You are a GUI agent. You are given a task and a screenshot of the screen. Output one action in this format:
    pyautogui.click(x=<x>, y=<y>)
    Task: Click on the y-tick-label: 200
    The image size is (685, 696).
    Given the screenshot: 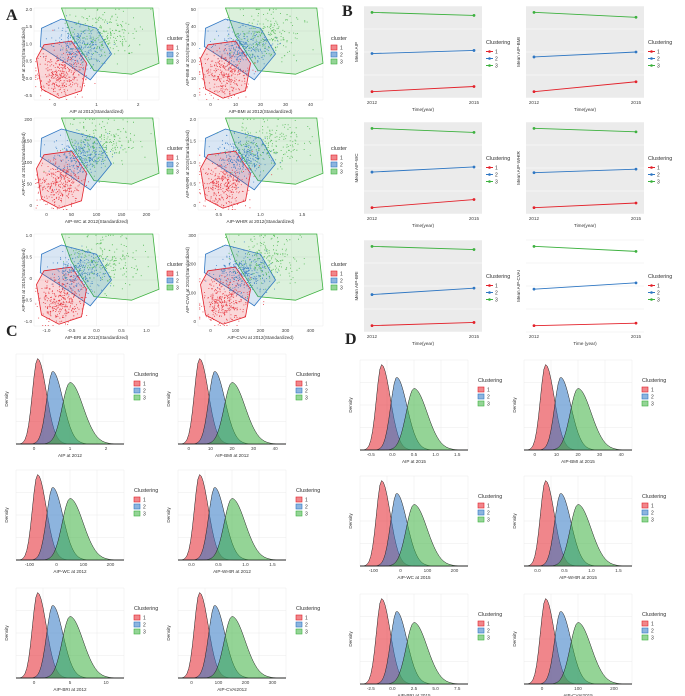 What is the action you would take?
    pyautogui.click(x=28, y=119)
    